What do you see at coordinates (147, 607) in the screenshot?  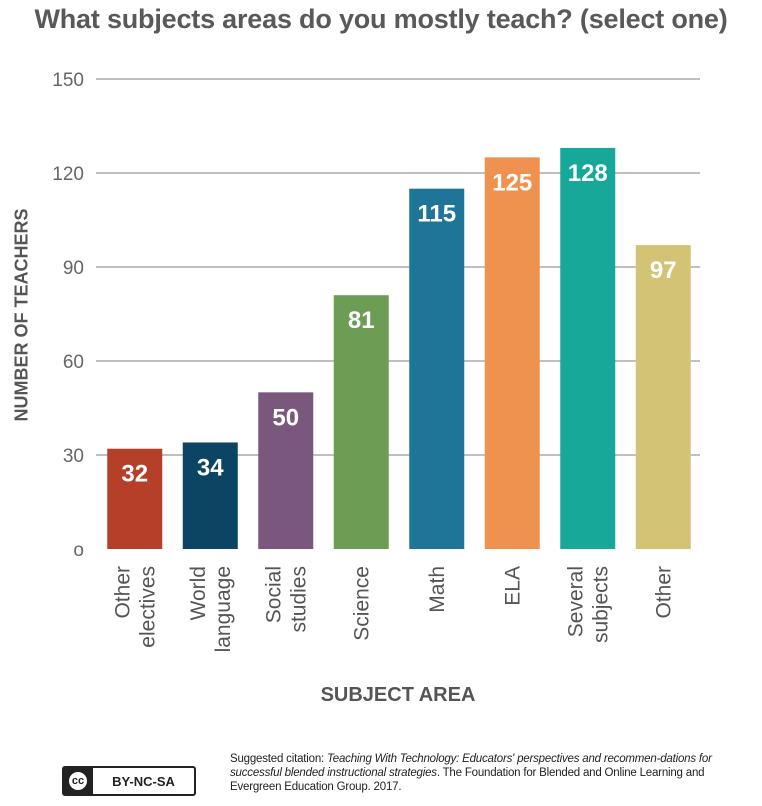 I see `x-tick-label-line: electives` at bounding box center [147, 607].